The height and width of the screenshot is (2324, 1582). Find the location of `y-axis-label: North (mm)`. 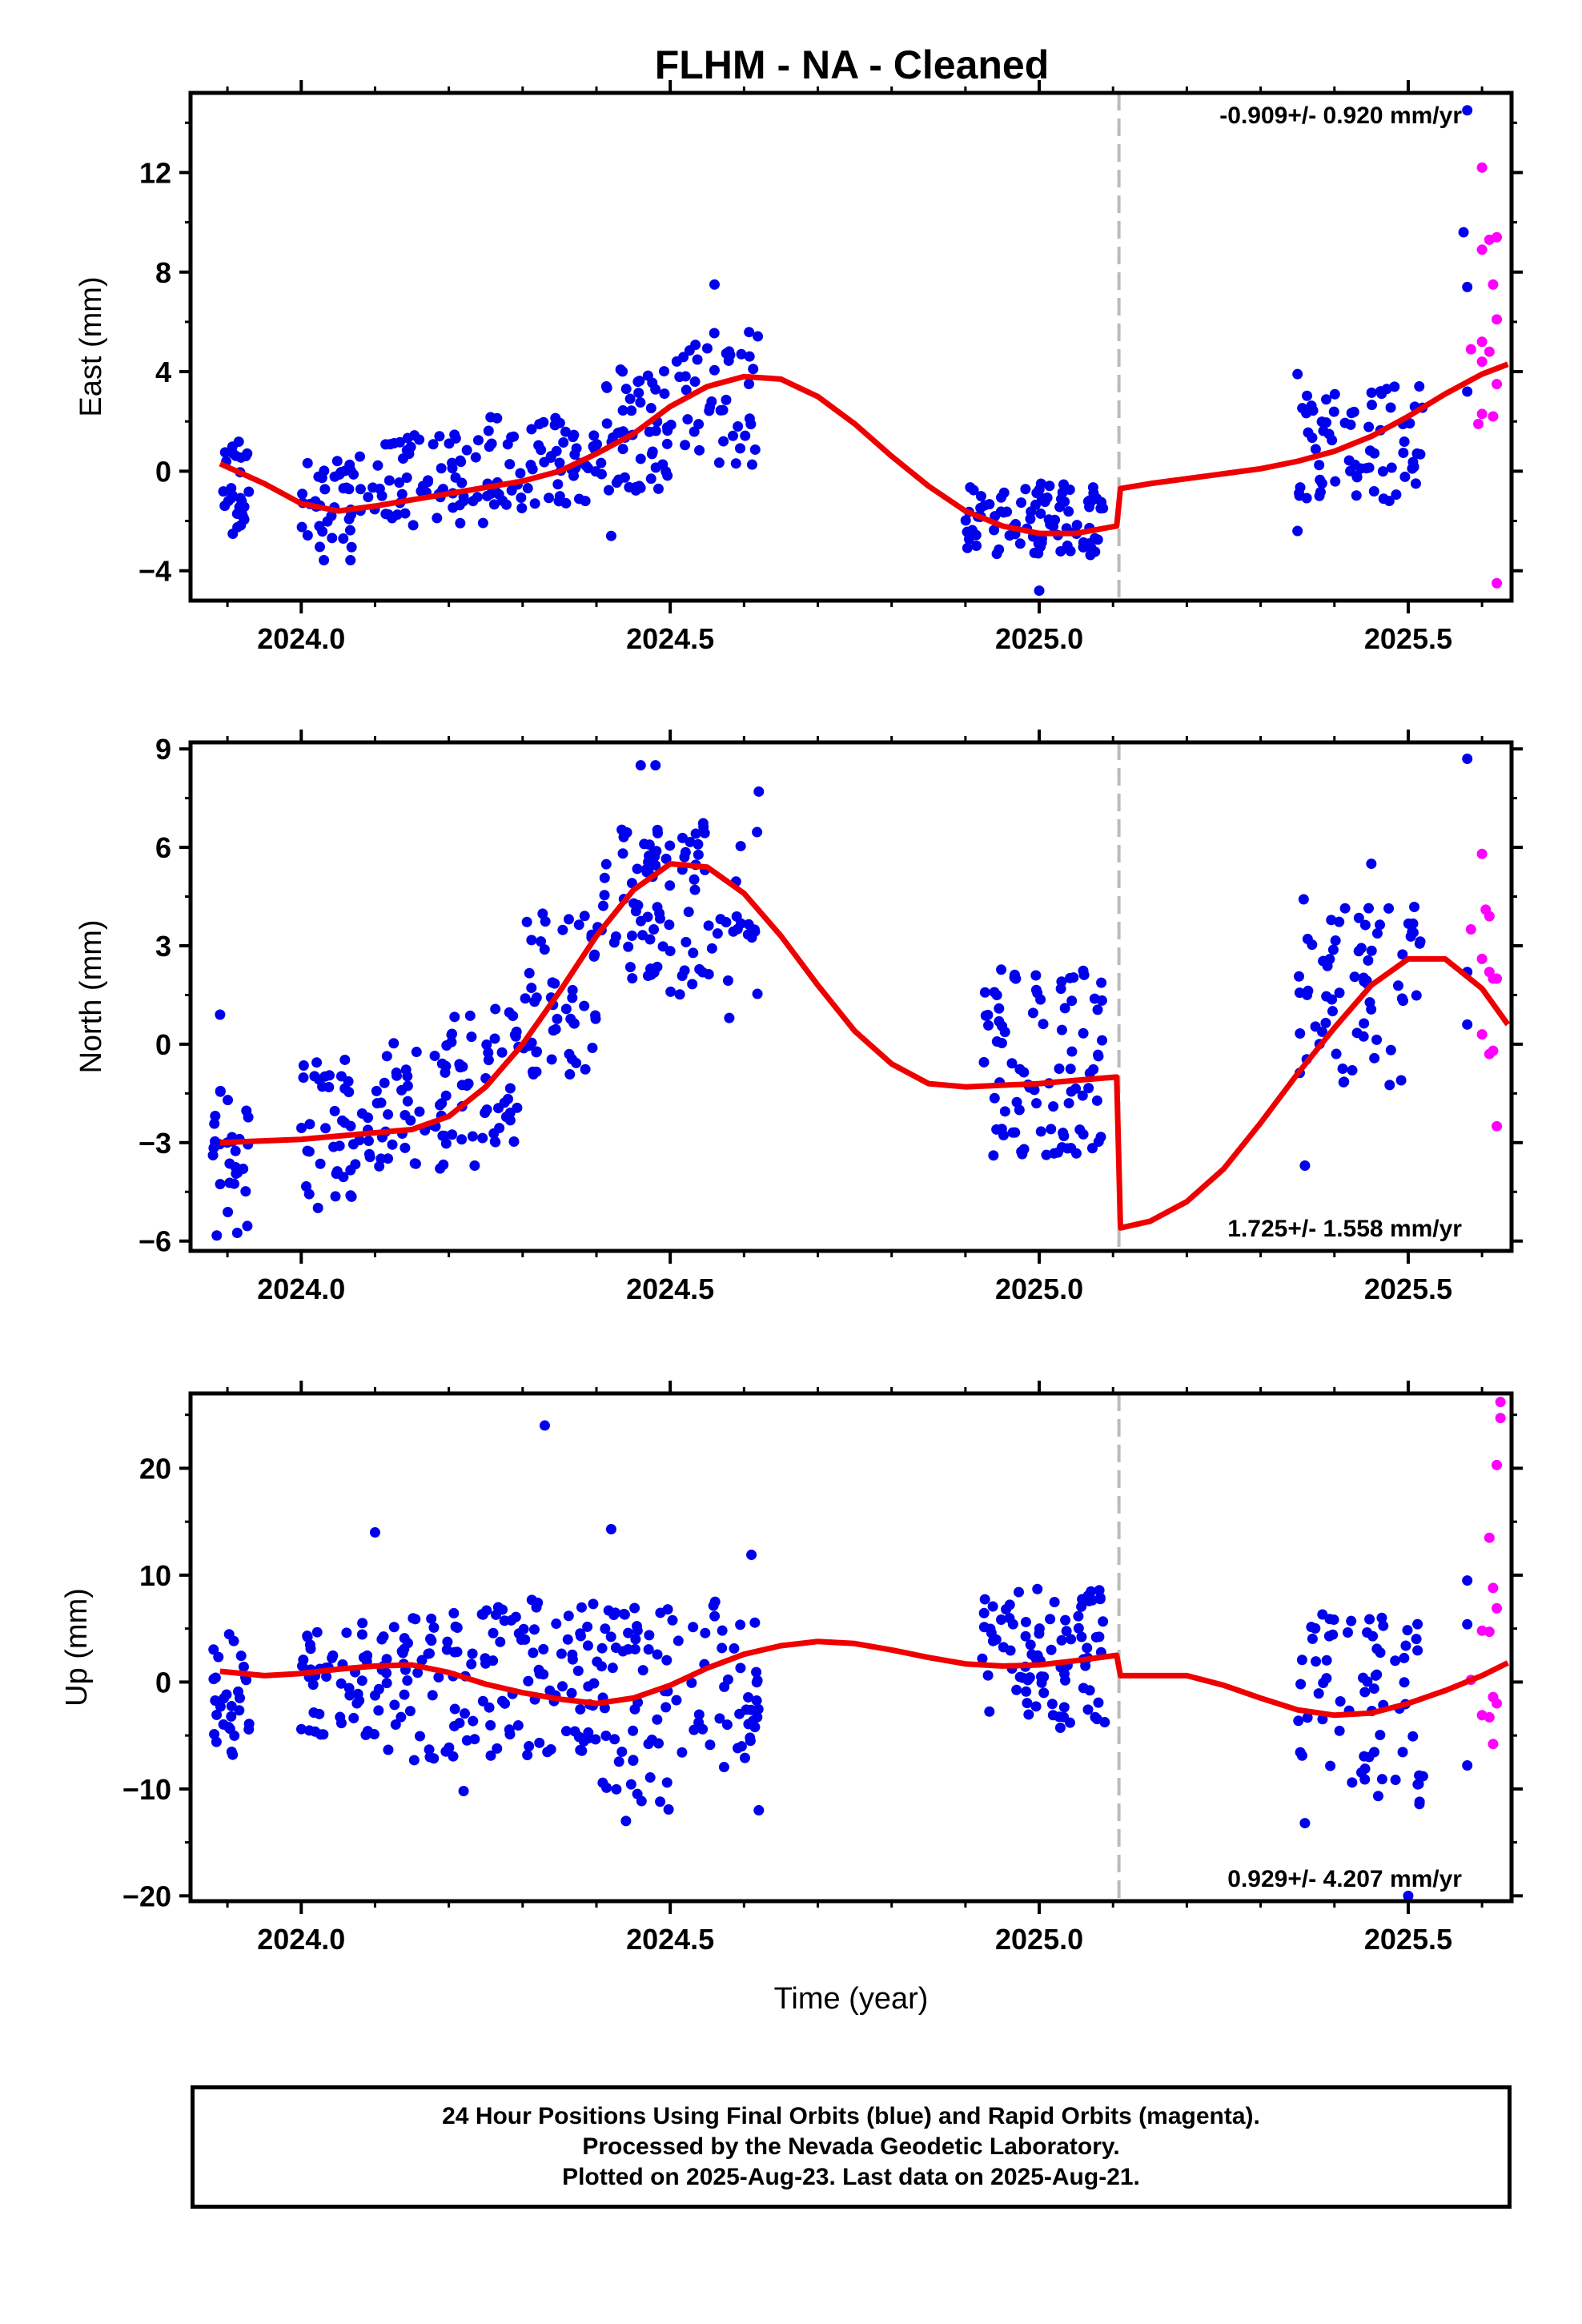

y-axis-label: North (mm) is located at coordinates (91, 996).